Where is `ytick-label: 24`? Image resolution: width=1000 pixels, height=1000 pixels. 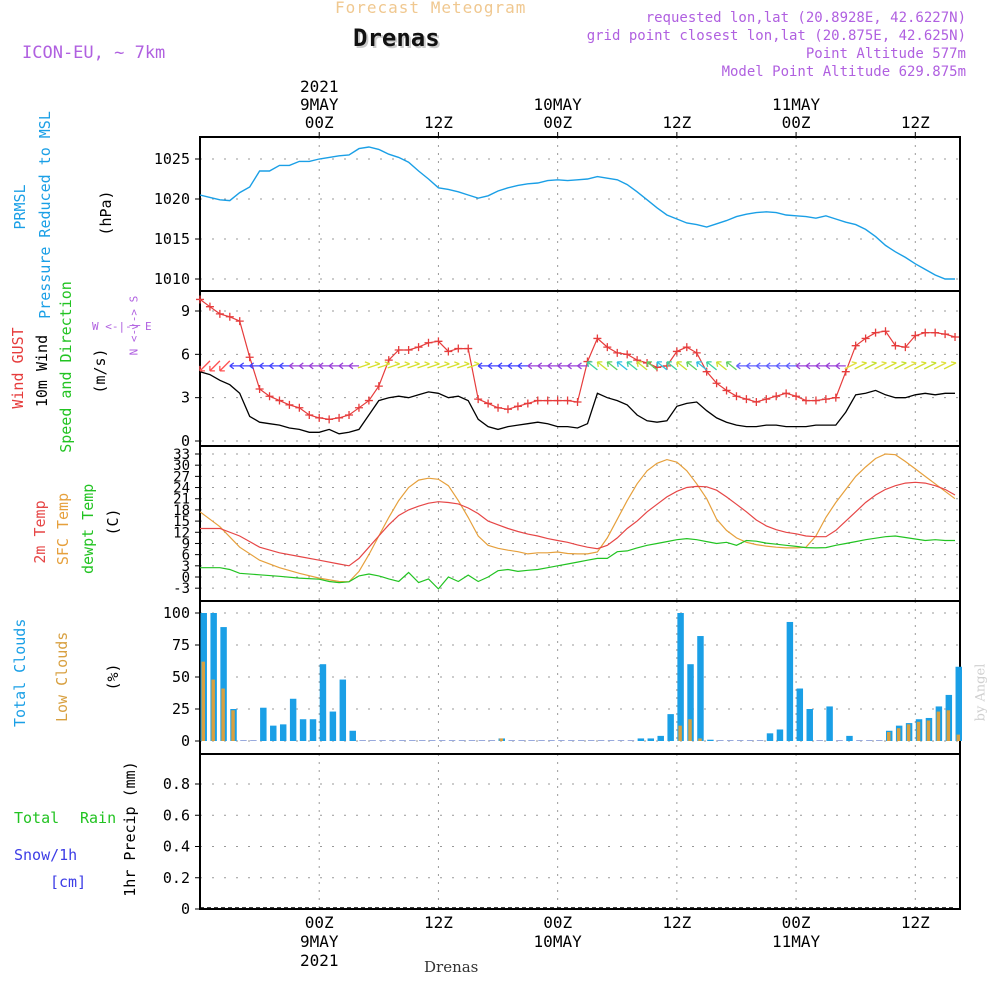
ytick-label: 24 is located at coordinates (181, 489).